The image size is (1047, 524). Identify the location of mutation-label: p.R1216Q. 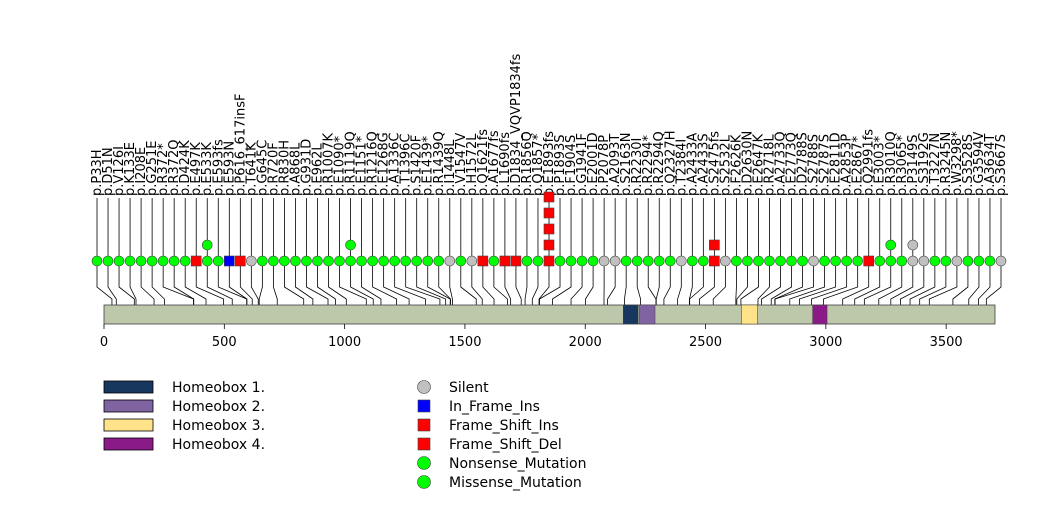
(373, 163).